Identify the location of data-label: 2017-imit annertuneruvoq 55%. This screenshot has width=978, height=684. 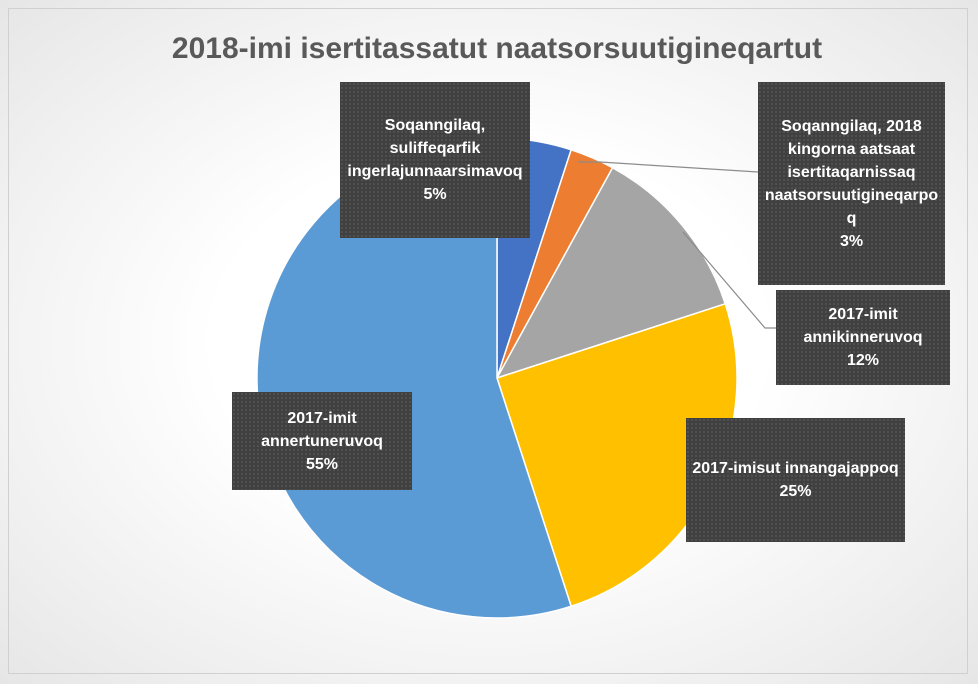
(322, 441).